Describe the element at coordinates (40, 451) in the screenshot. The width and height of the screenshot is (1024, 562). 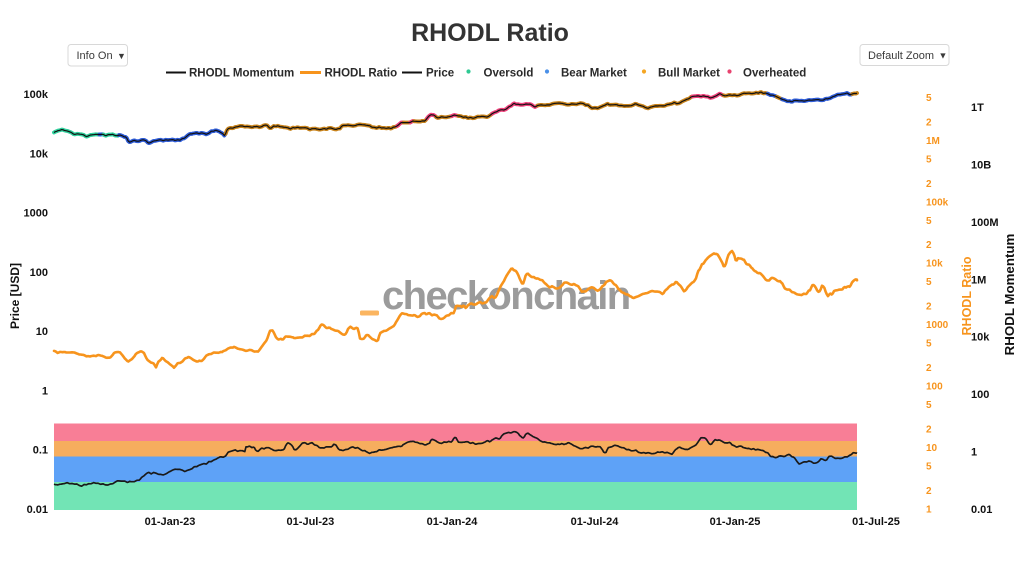
I see `svg-text: 0.1` at that location.